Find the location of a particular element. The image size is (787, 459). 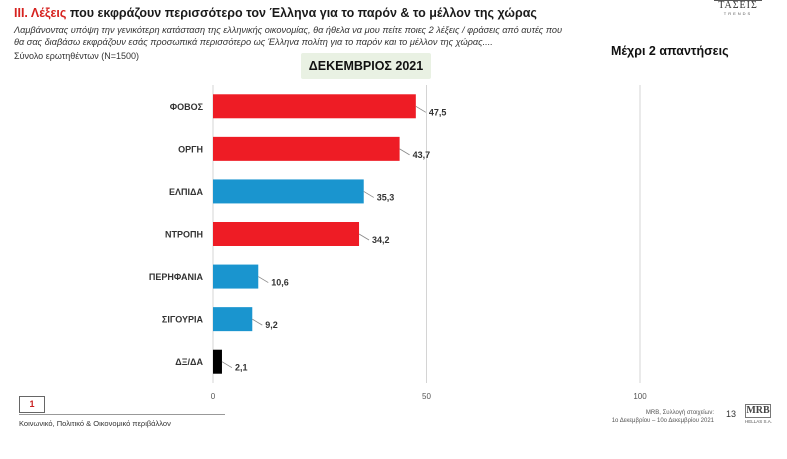

taseis-logo-sub: TRENDS is located at coordinates (738, 13).